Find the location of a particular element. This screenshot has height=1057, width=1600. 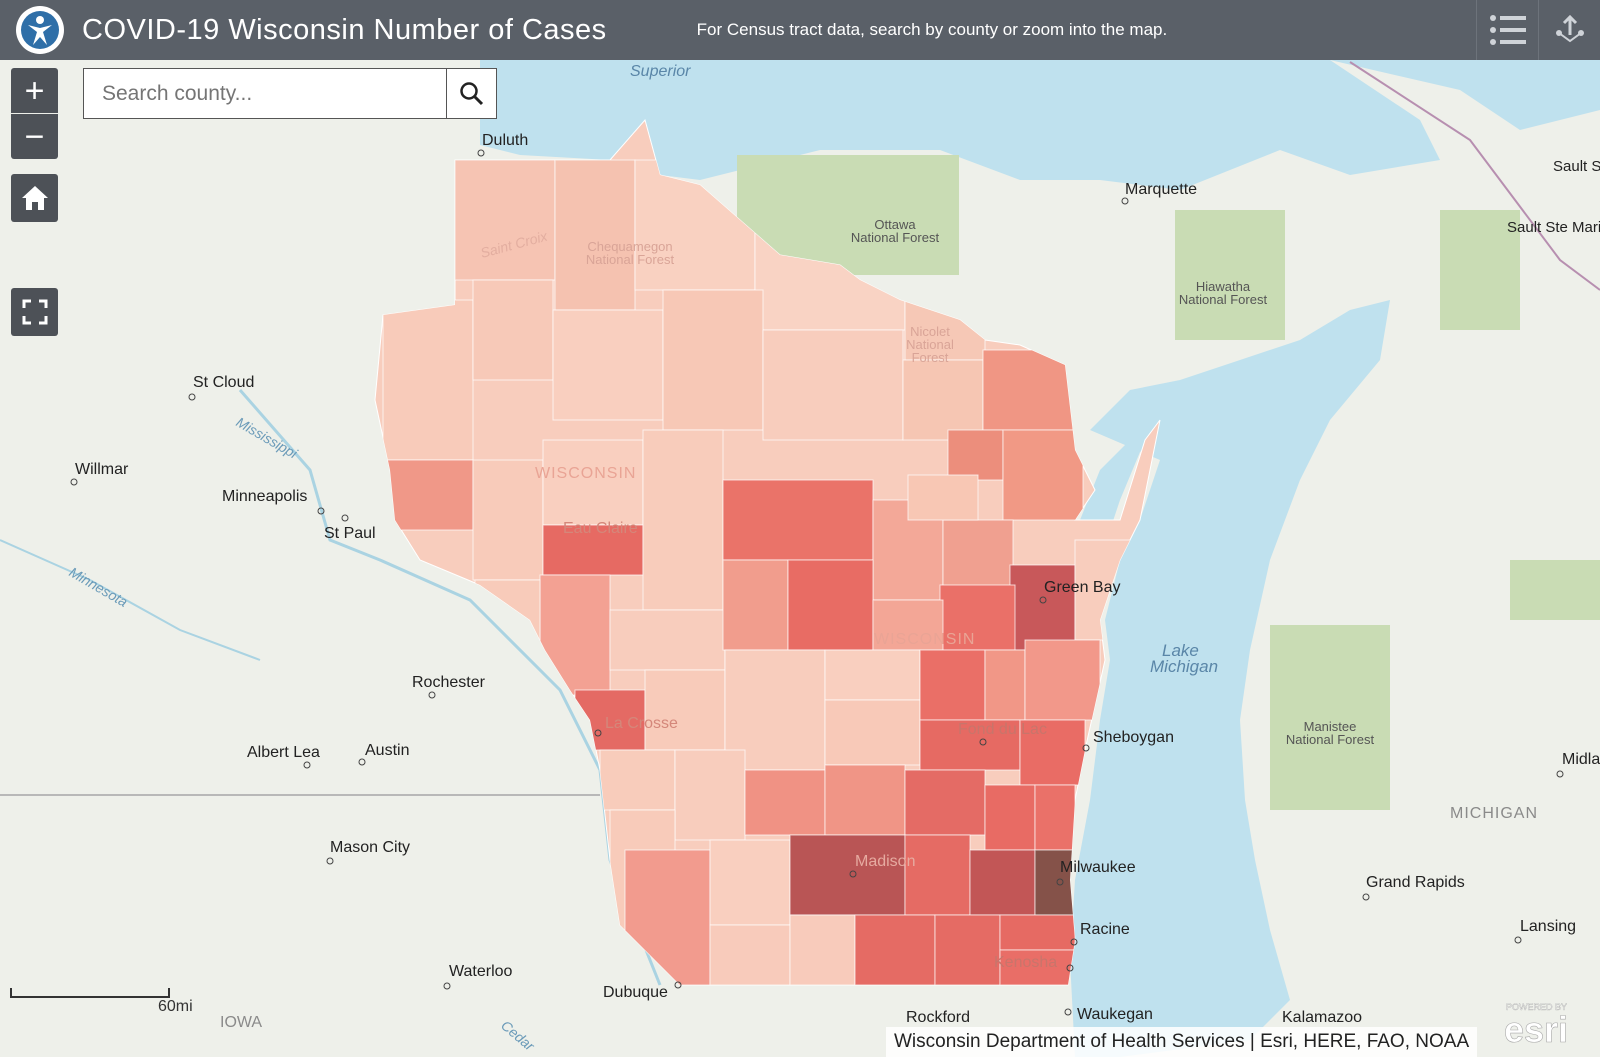

upper-lake-right is located at coordinates (1465, 95).